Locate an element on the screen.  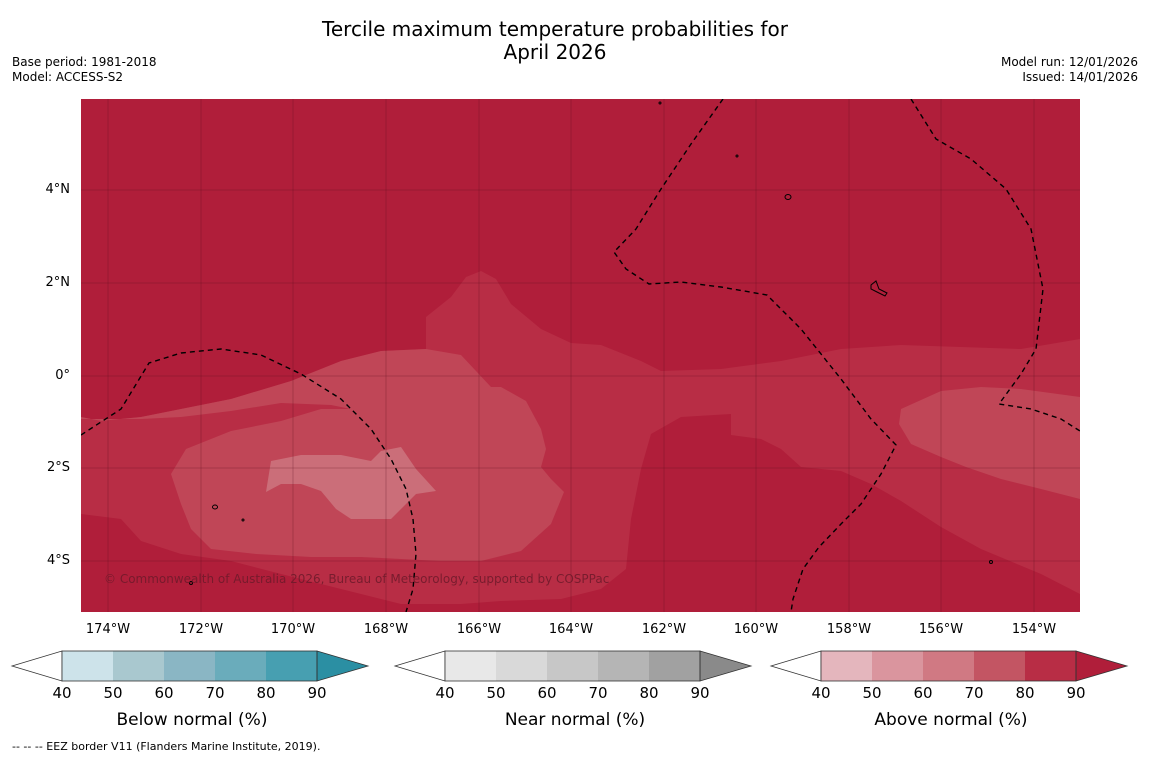
legend-near-normal: 40 50 60 70 80 90 Near normal (%) is located at coordinates (574, 690).